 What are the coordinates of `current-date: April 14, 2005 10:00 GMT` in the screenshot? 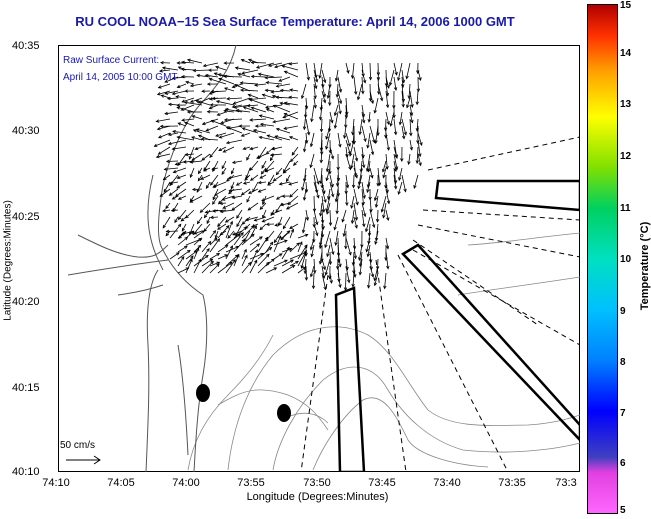 It's located at (120, 77).